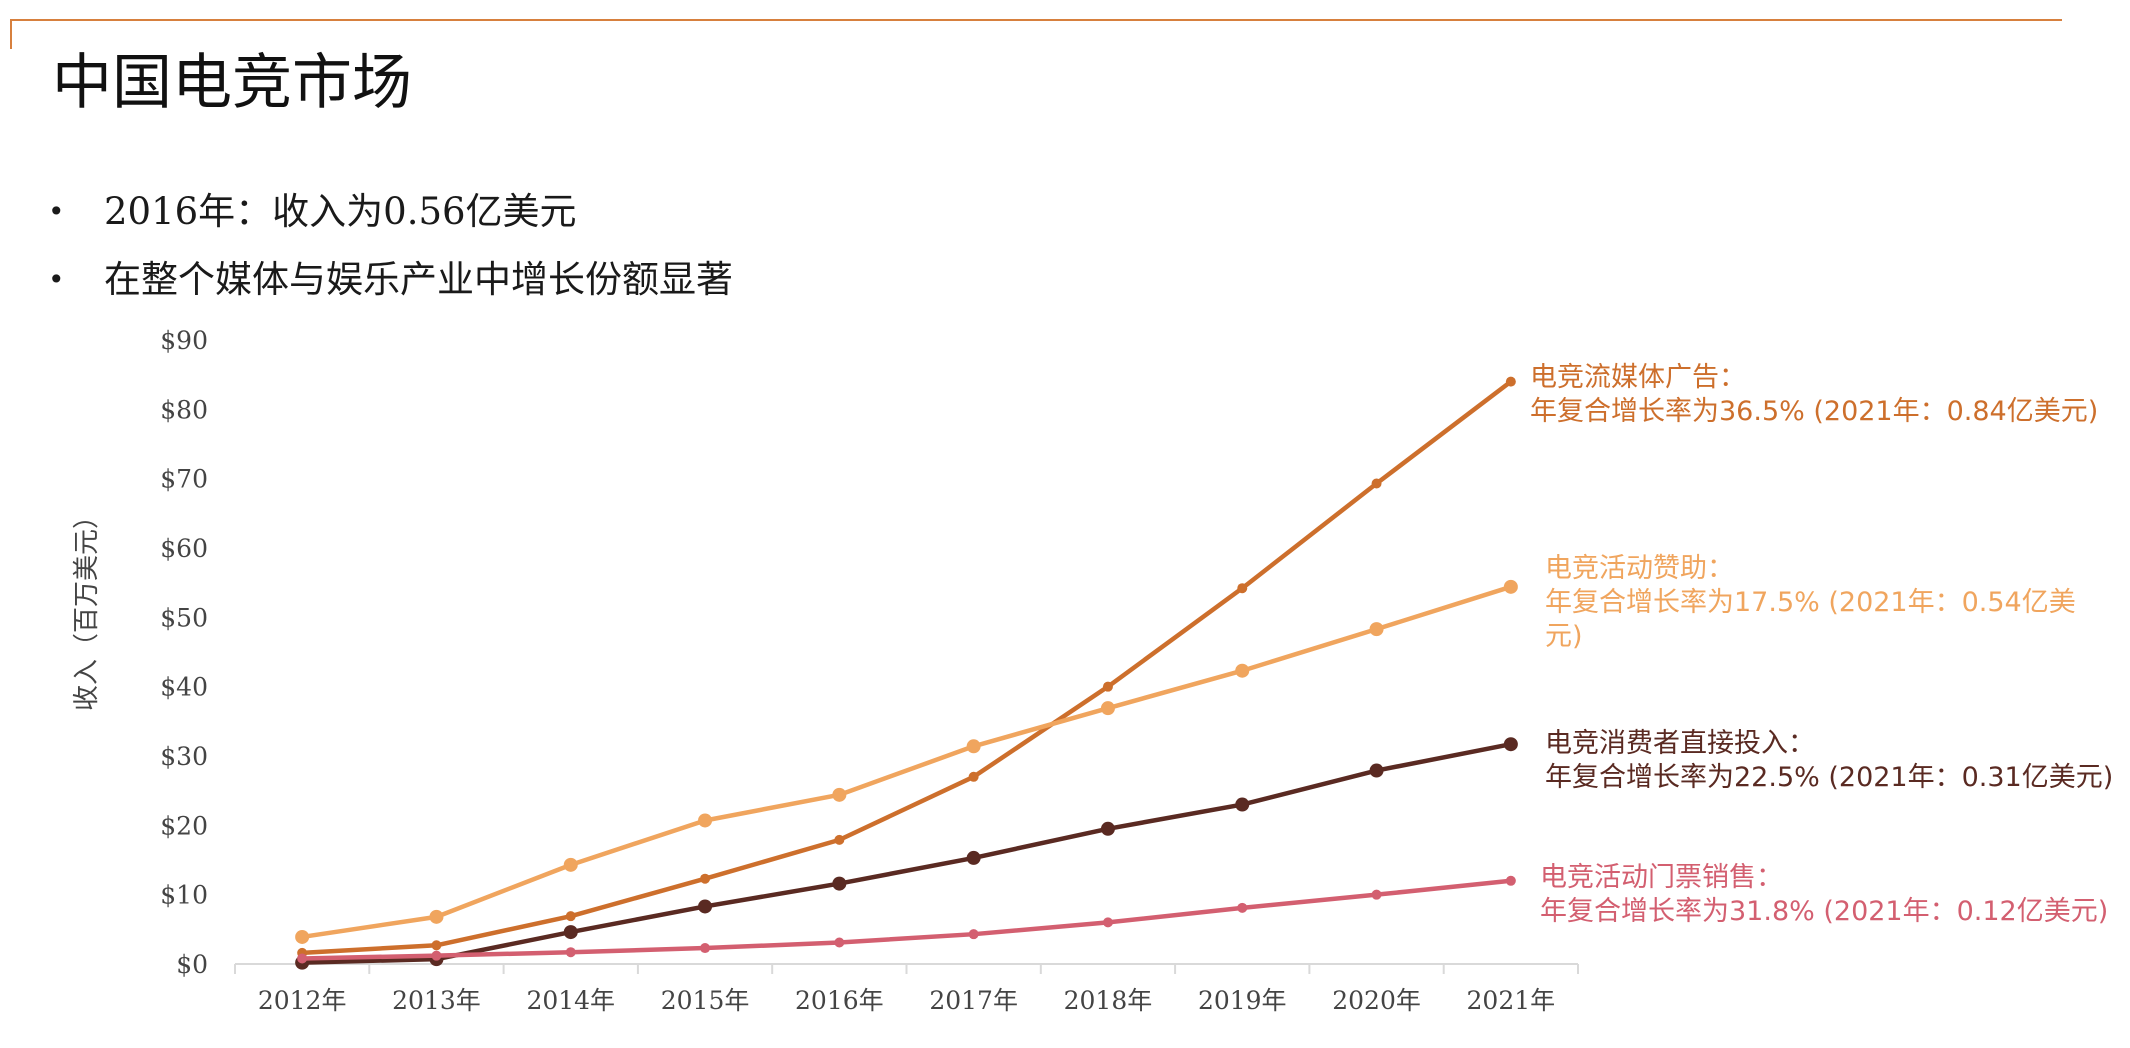  Describe the element at coordinates (705, 1000) in the screenshot. I see `x-tick-label: 2015年` at that location.